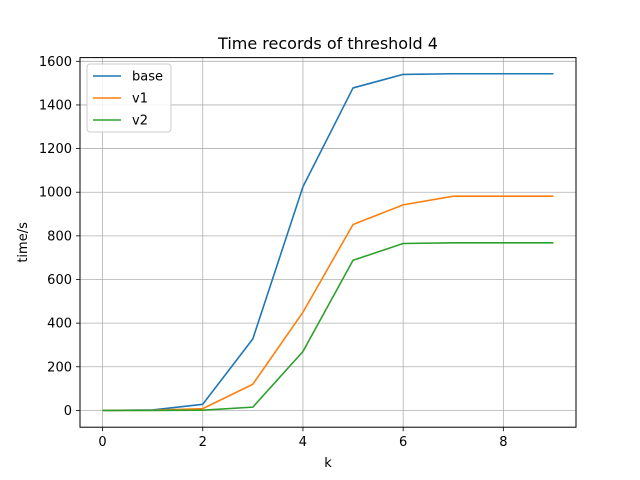  What do you see at coordinates (140, 99) in the screenshot?
I see `legend-label-v1: v1` at bounding box center [140, 99].